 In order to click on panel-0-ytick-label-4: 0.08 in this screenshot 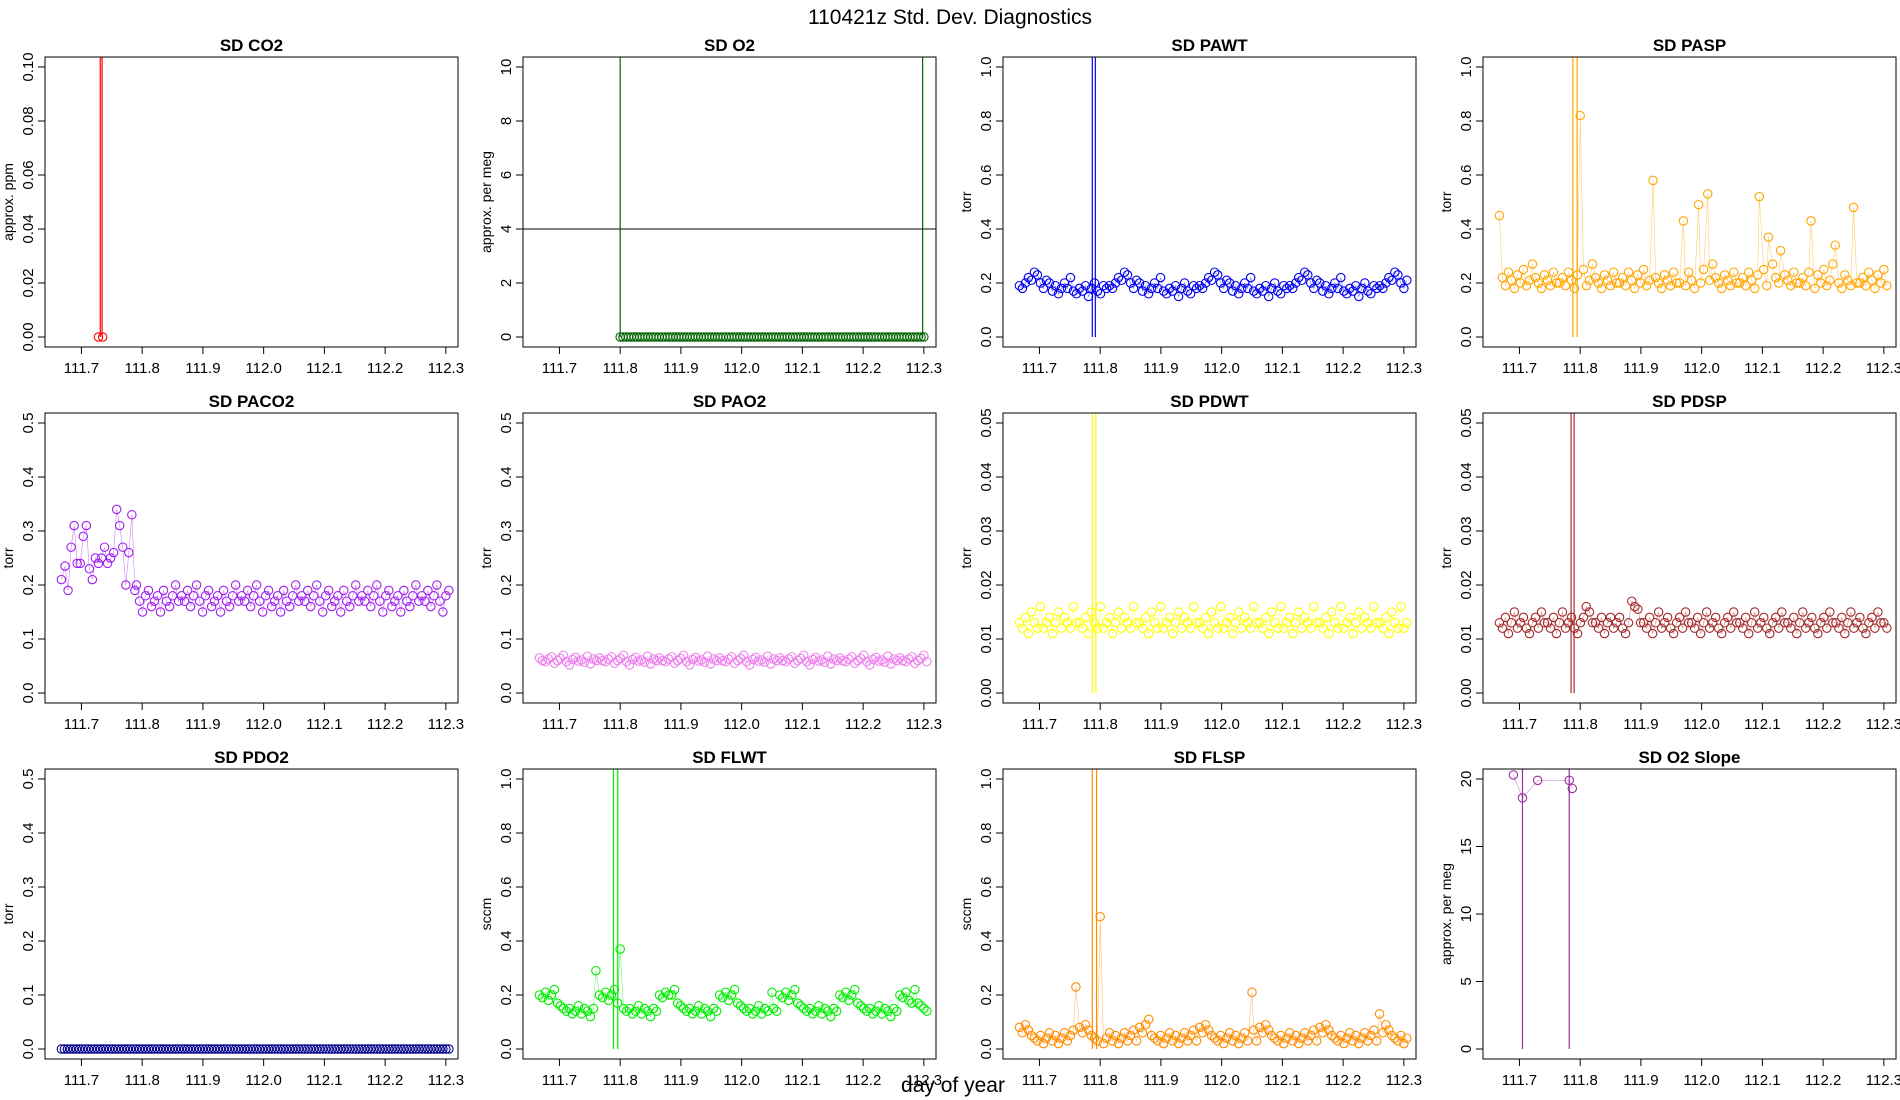, I will do `click(28, 120)`.